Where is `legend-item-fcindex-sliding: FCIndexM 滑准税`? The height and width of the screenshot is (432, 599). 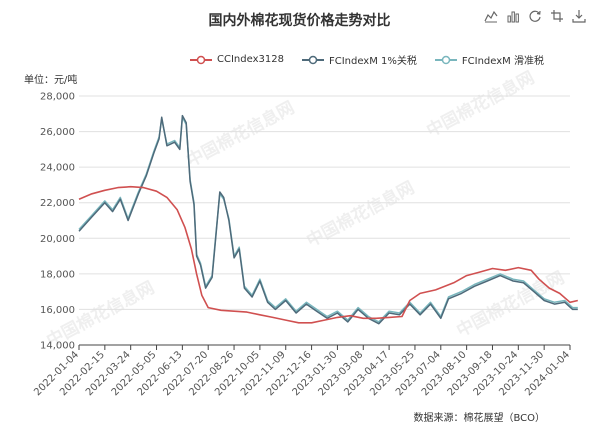
legend-item-fcindex-sliding: FCIndexM 滑准税 is located at coordinates (489, 59).